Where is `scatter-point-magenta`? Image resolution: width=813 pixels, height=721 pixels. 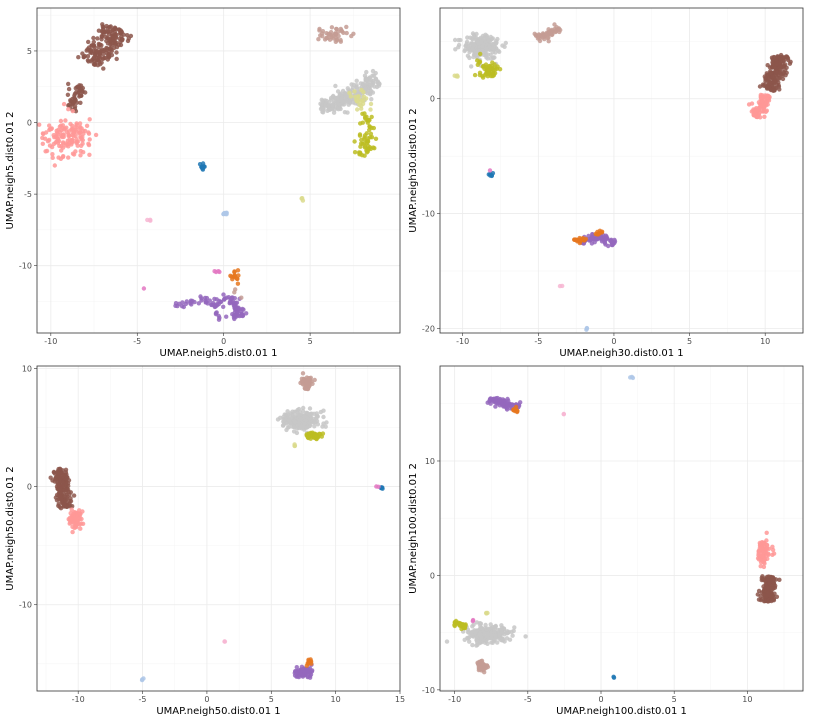
scatter-point-magenta is located at coordinates (218, 271).